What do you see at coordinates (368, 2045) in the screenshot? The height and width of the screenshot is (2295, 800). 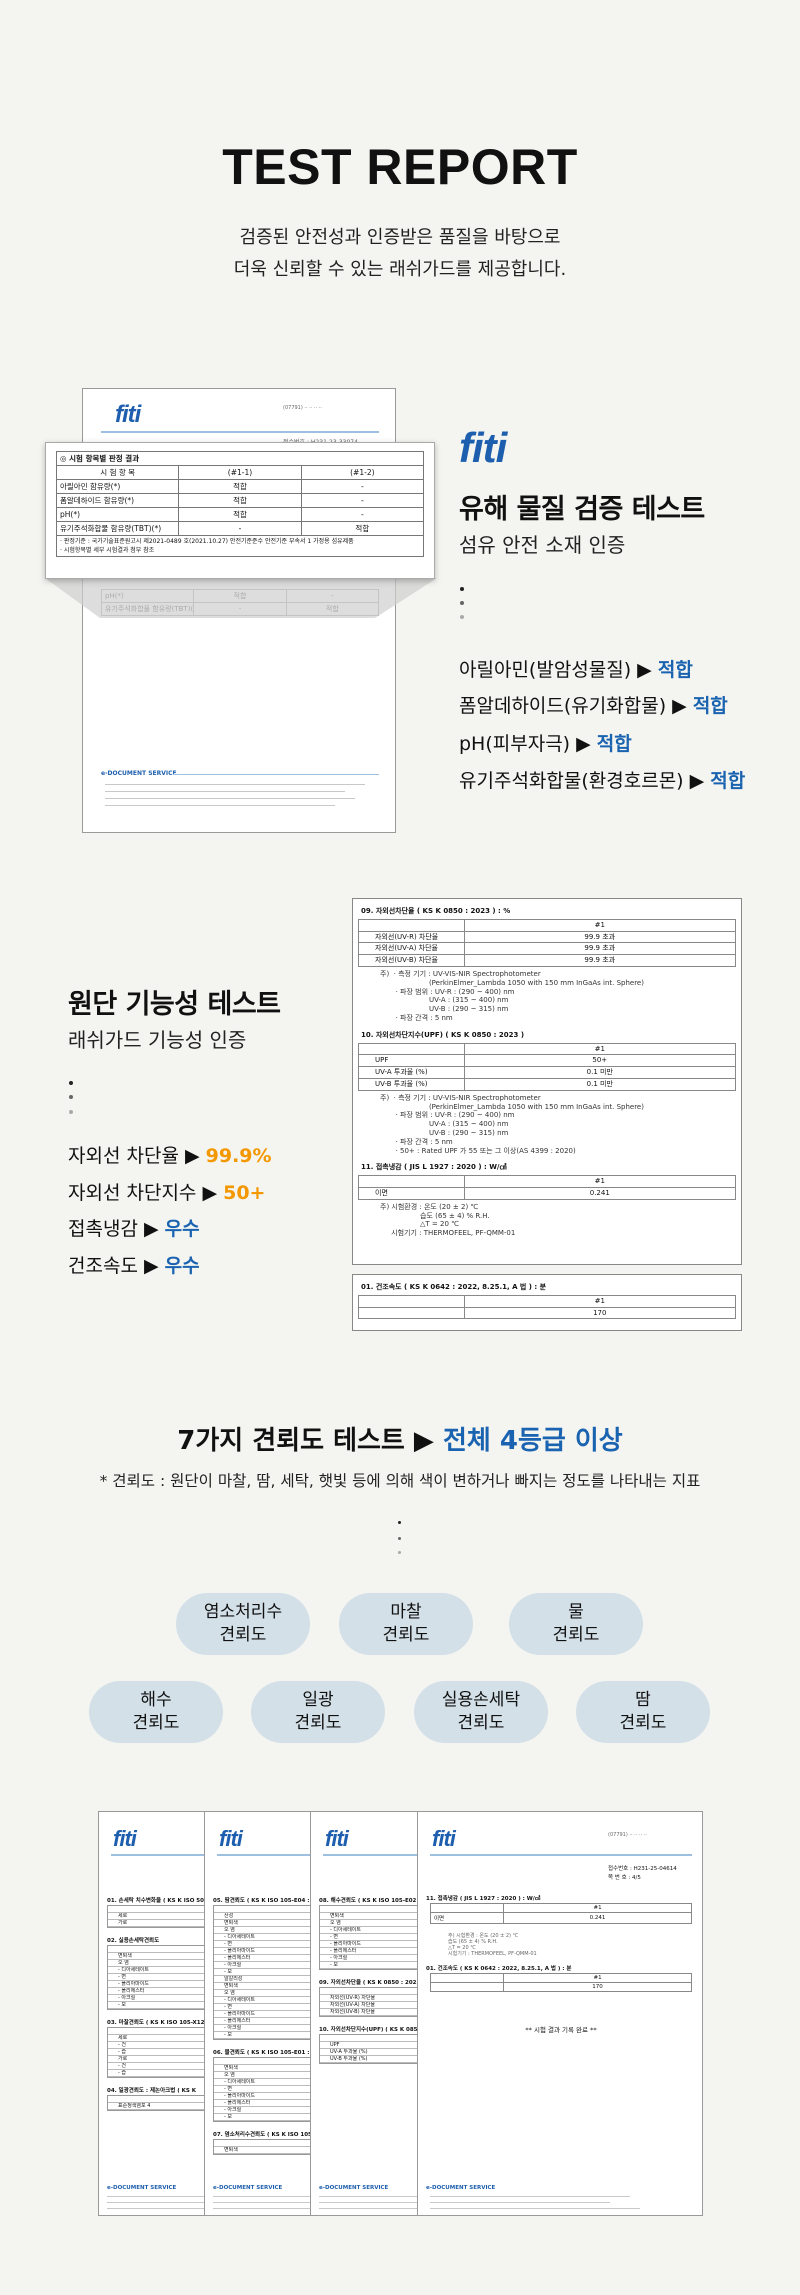 I see `row-label: UPF` at bounding box center [368, 2045].